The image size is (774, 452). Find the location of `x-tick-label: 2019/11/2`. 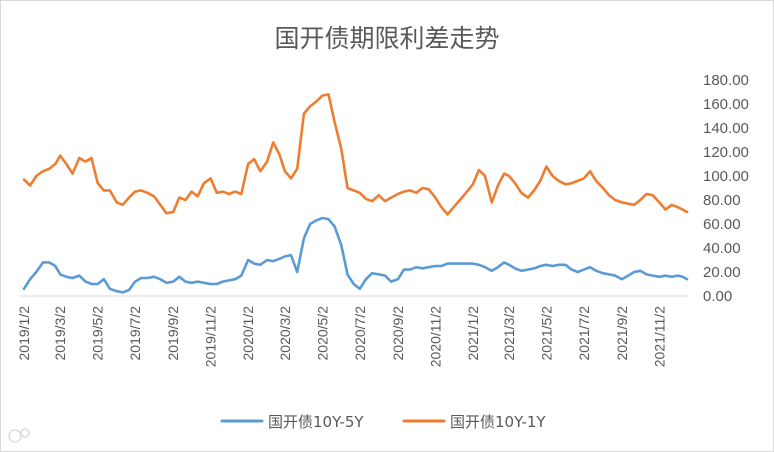

x-tick-label: 2019/11/2 is located at coordinates (211, 336).